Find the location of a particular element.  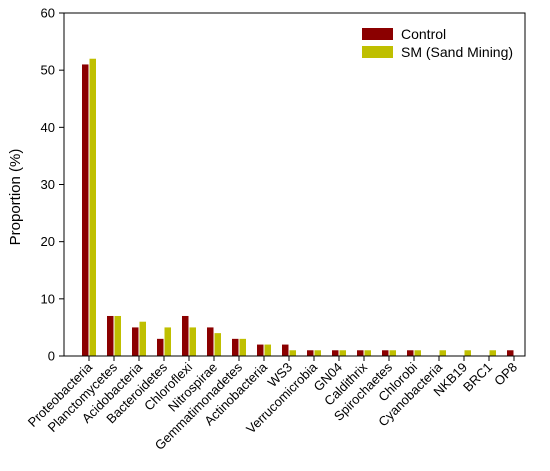

bar-sm-proteobacteria is located at coordinates (92, 207).